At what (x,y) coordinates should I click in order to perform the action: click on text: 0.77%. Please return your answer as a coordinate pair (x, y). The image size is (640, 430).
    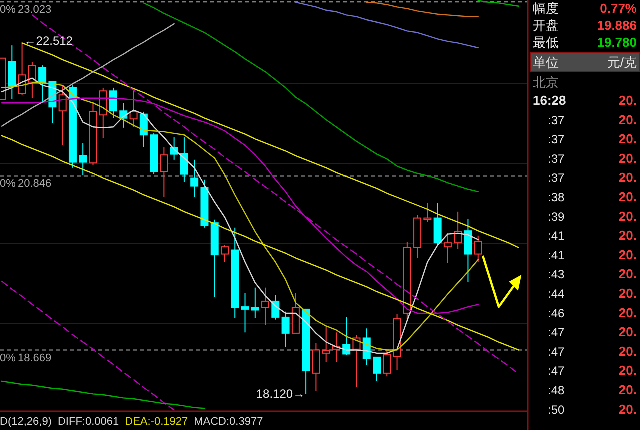
    Looking at the image, I should click on (619, 8).